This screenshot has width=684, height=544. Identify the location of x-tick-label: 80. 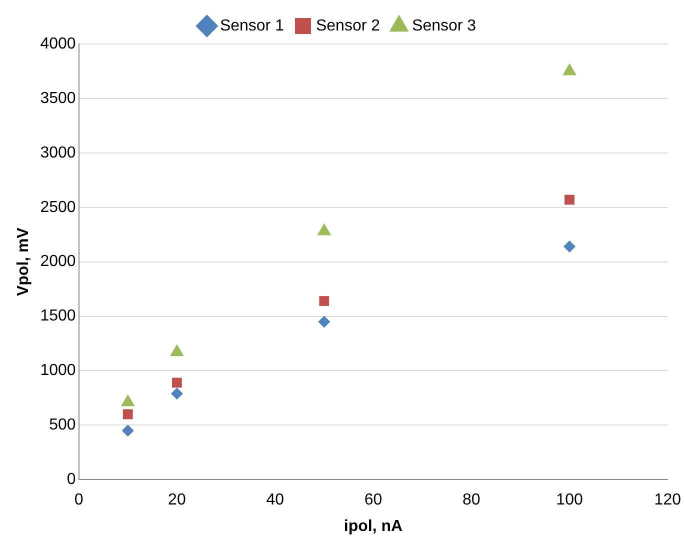
(471, 500).